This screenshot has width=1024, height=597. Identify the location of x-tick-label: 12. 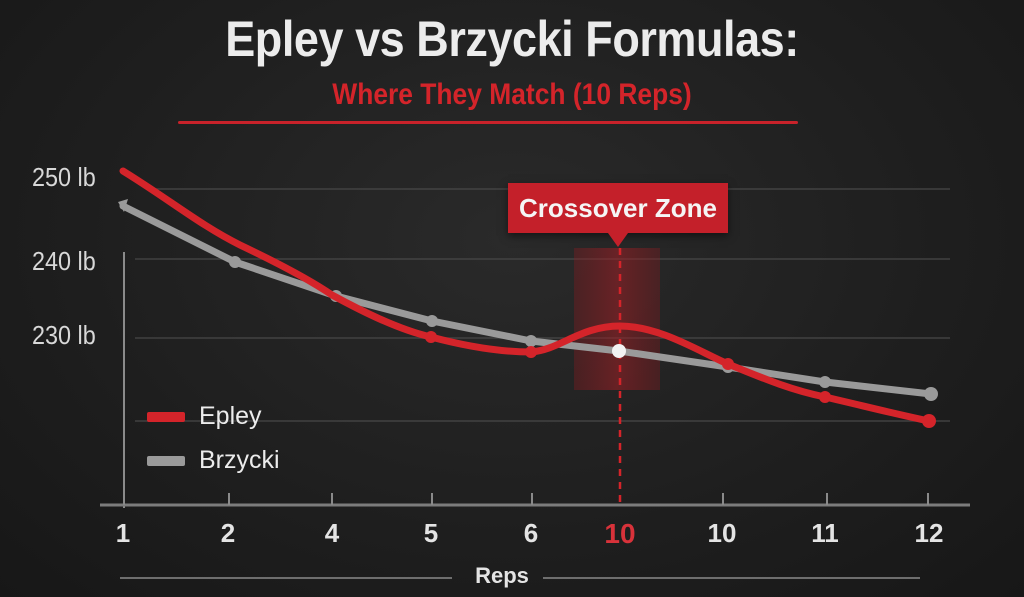
(929, 533).